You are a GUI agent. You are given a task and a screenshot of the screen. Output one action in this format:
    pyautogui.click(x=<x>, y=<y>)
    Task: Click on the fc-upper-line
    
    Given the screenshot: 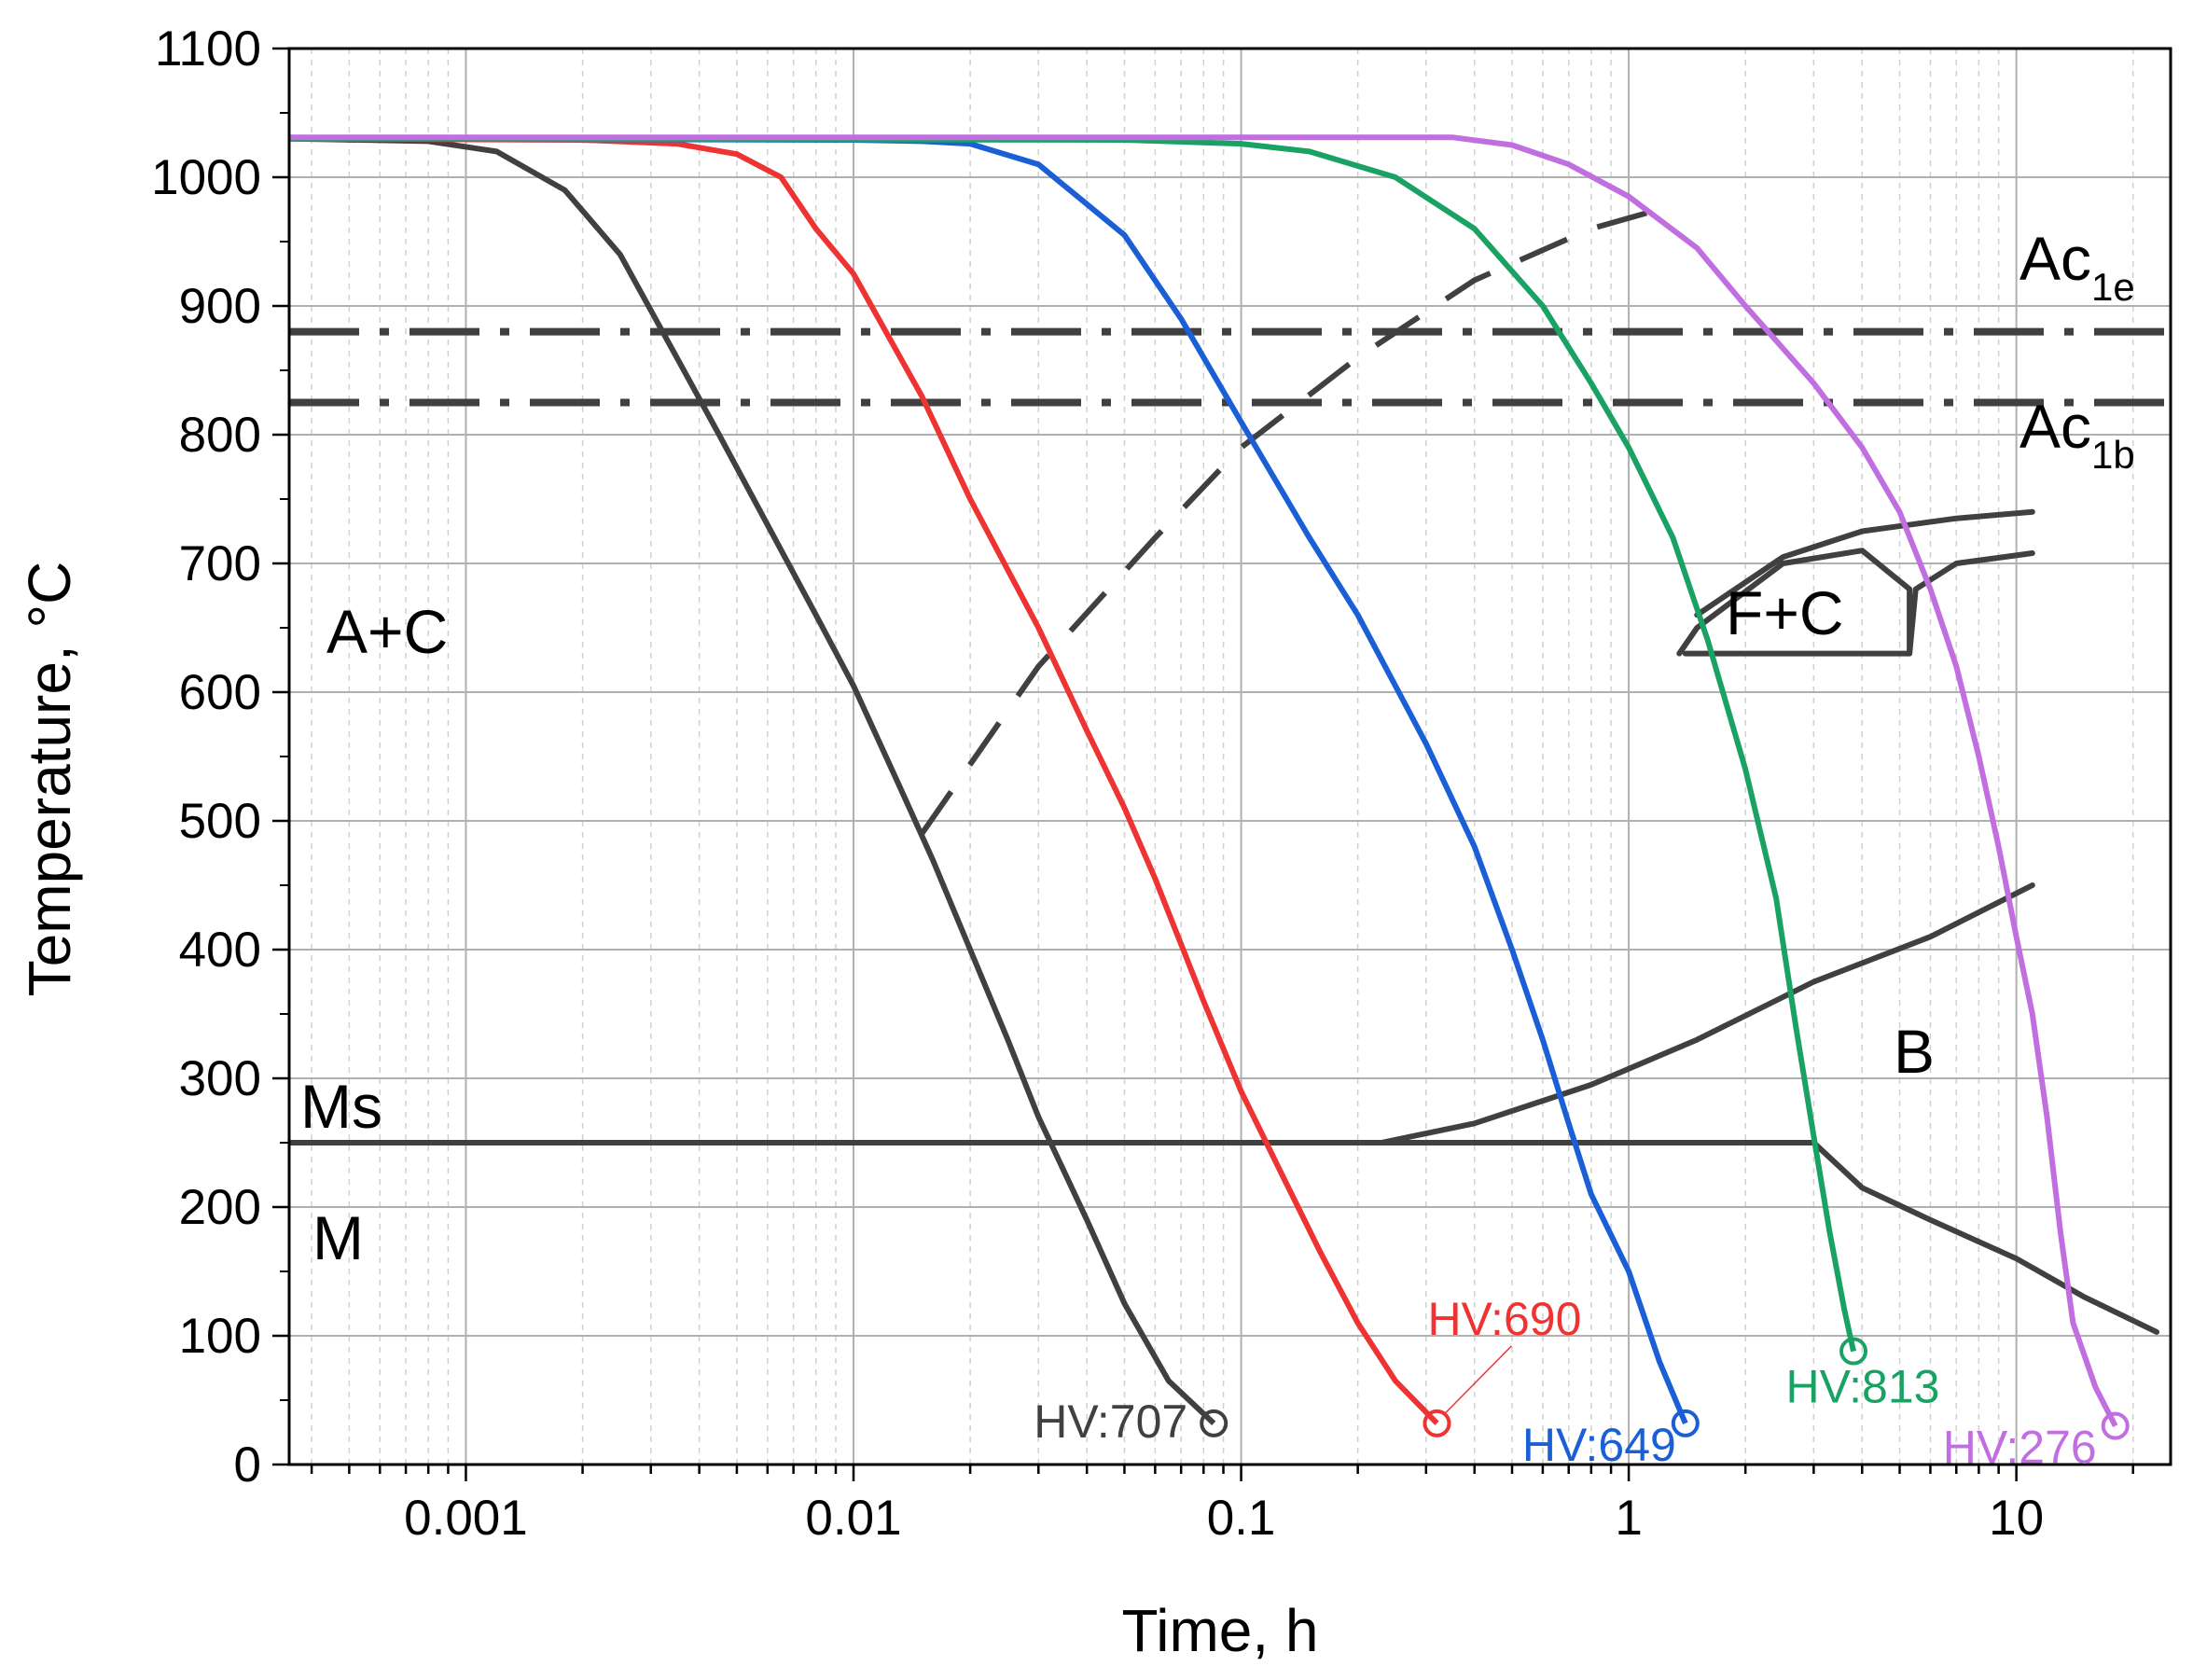 What is the action you would take?
    pyautogui.click(x=1864, y=563)
    